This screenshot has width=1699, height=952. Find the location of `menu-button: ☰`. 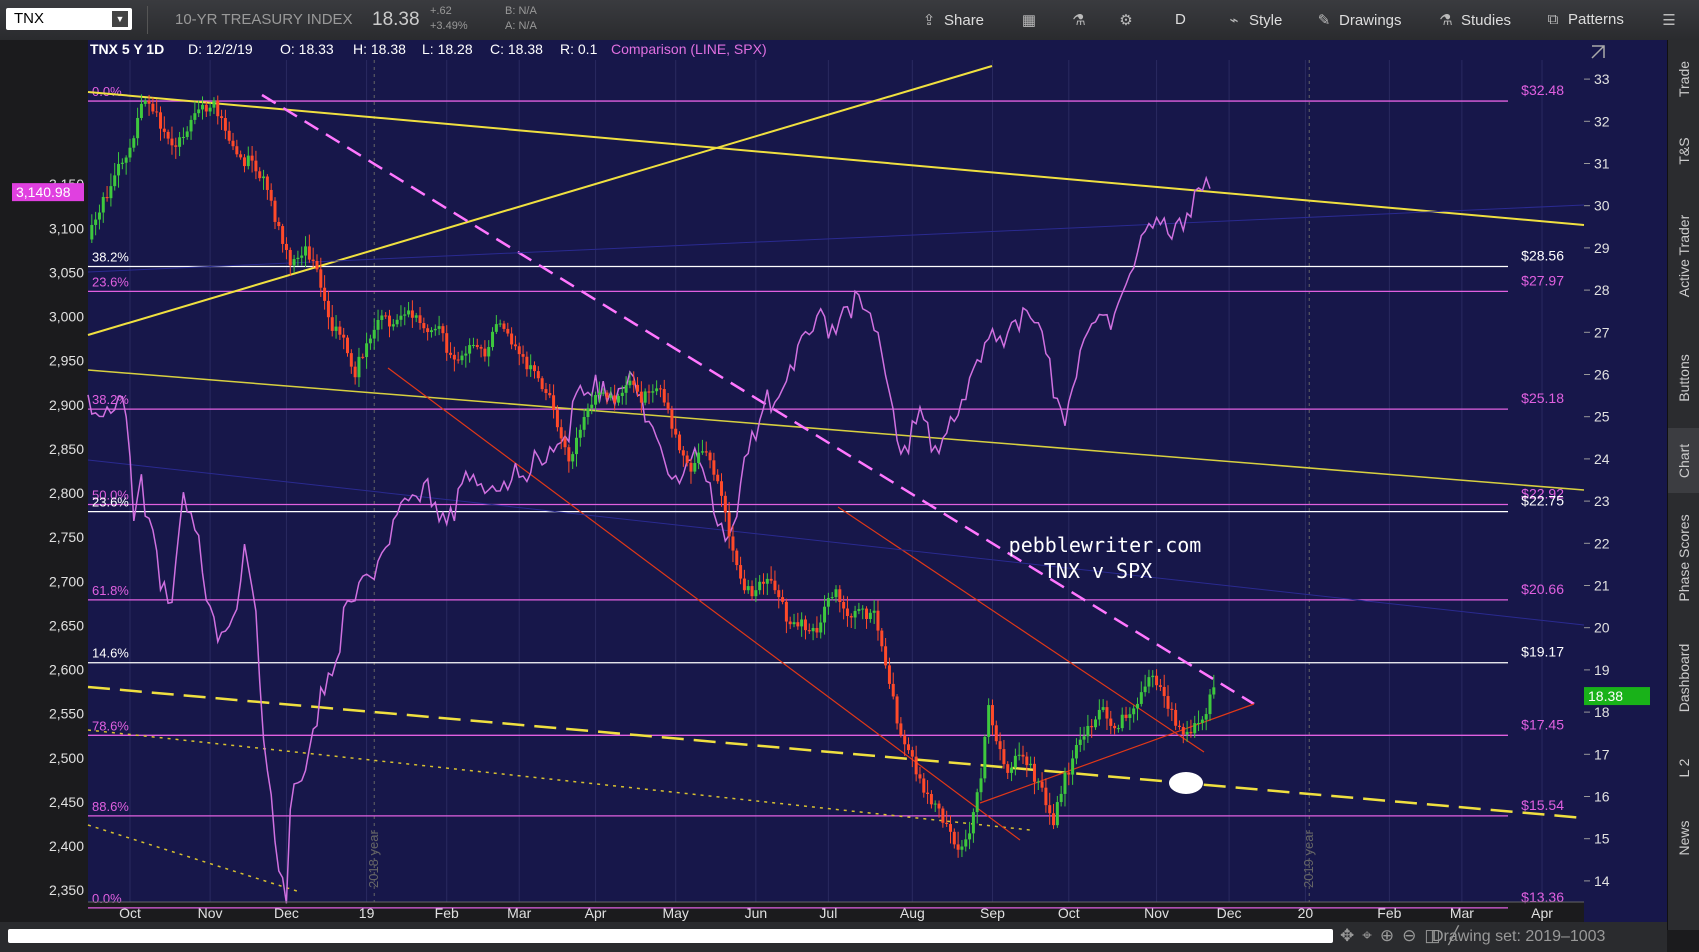

menu-button: ☰ is located at coordinates (1672, 20).